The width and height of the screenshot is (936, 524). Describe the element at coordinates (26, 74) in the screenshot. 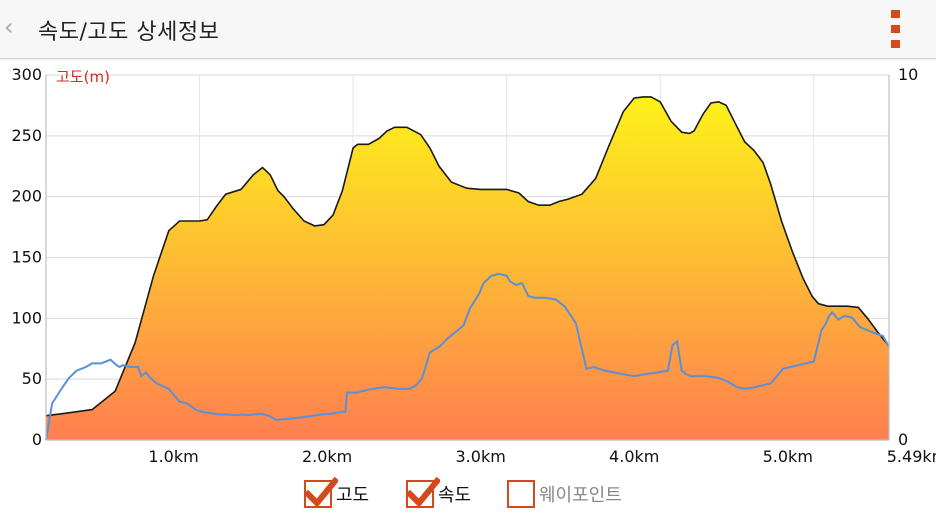

I see `y-left-tick-label: 300` at that location.